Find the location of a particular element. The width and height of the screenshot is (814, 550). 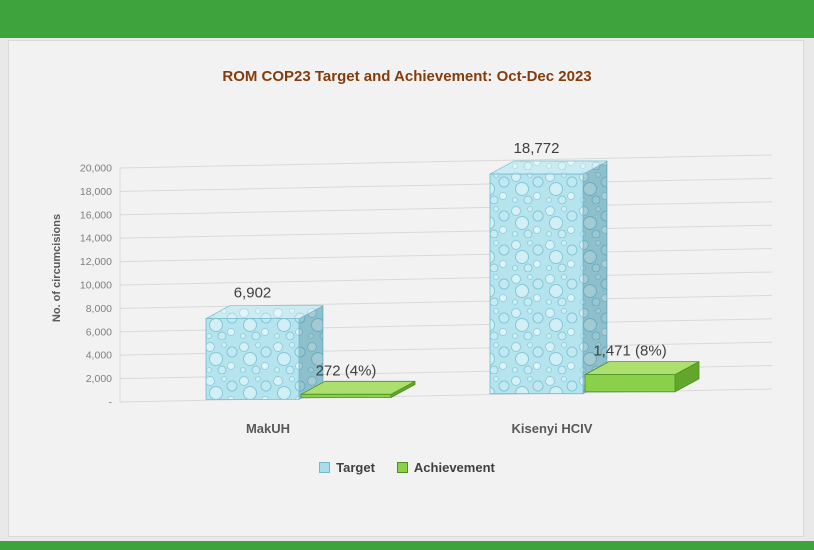

legend-item-target: Target is located at coordinates (347, 467).